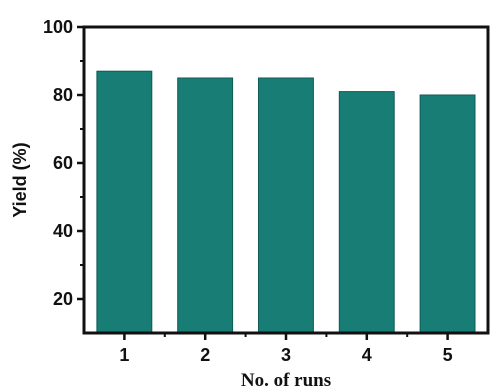  What do you see at coordinates (448, 355) in the screenshot?
I see `x-tick-label: 5` at bounding box center [448, 355].